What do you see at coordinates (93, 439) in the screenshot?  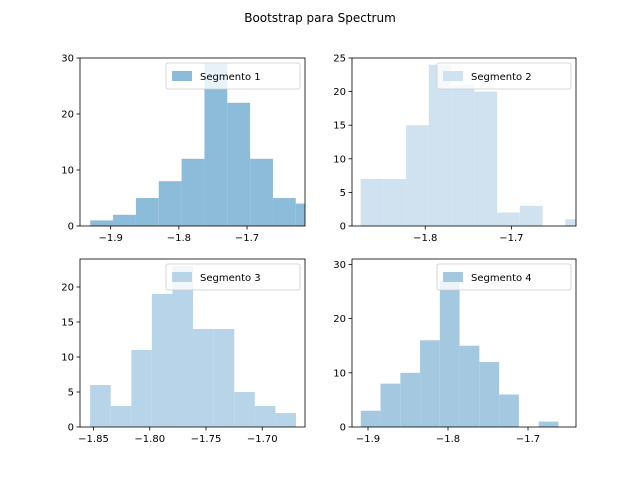 I see `x-tick-label: −1.85` at bounding box center [93, 439].